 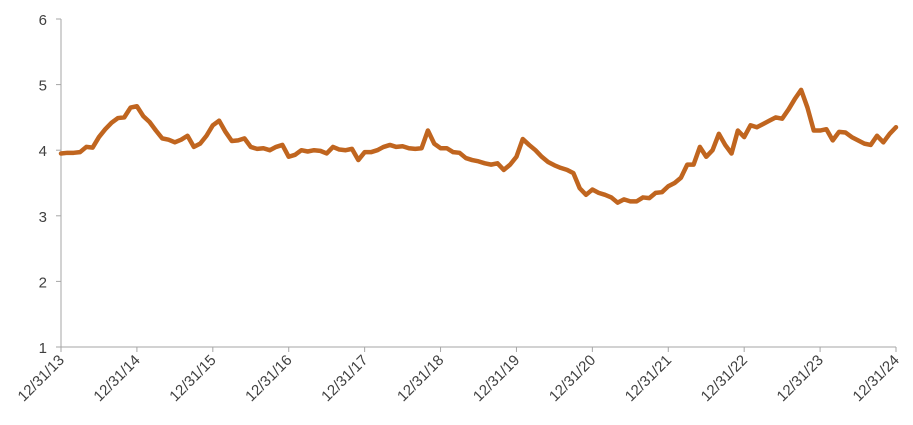 I want to click on x-tick-label: 12/31/17, so click(x=344, y=378).